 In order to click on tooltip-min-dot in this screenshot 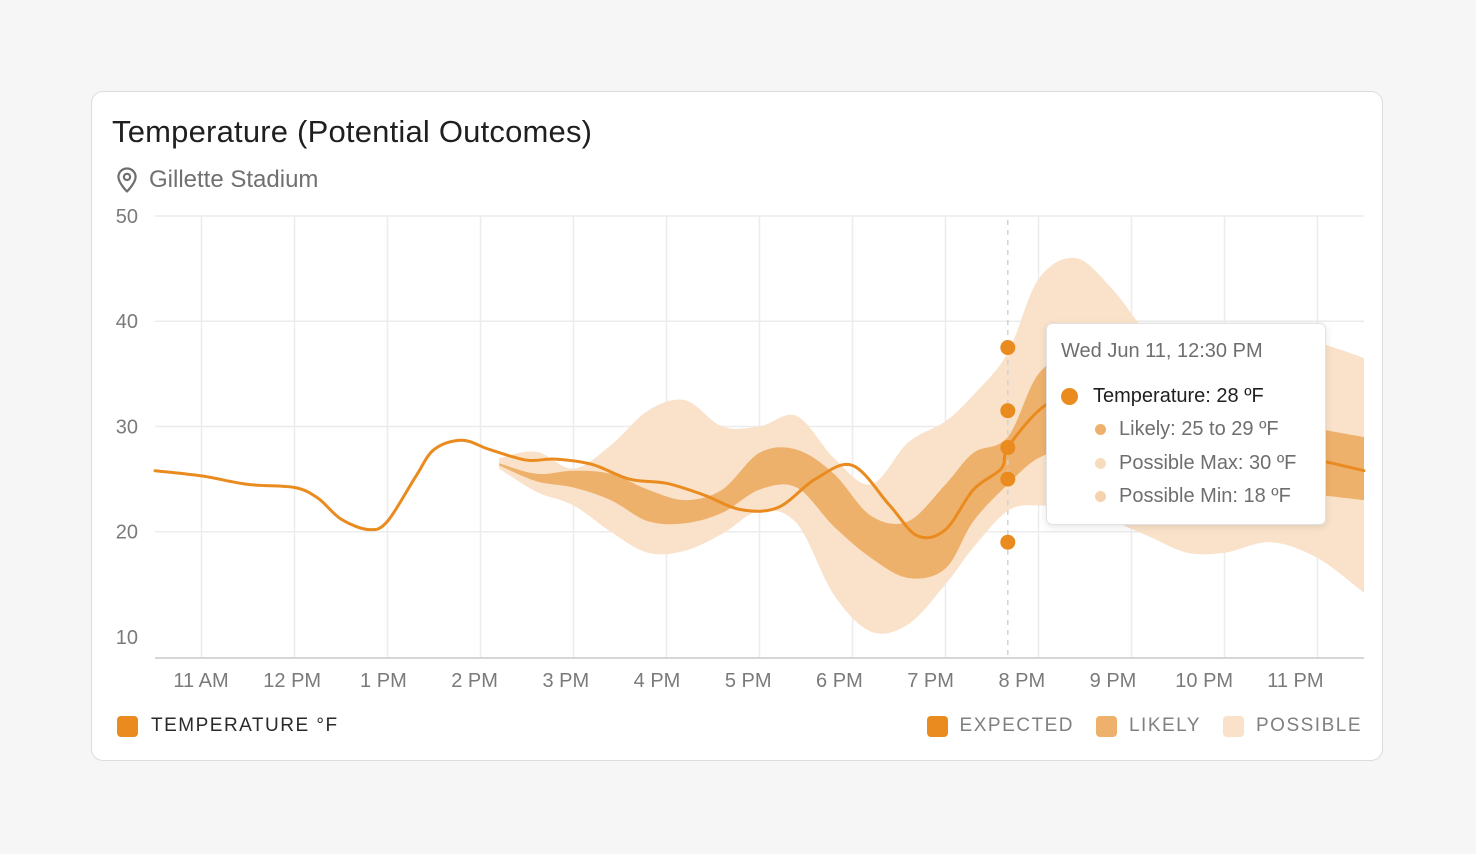, I will do `click(1100, 496)`.